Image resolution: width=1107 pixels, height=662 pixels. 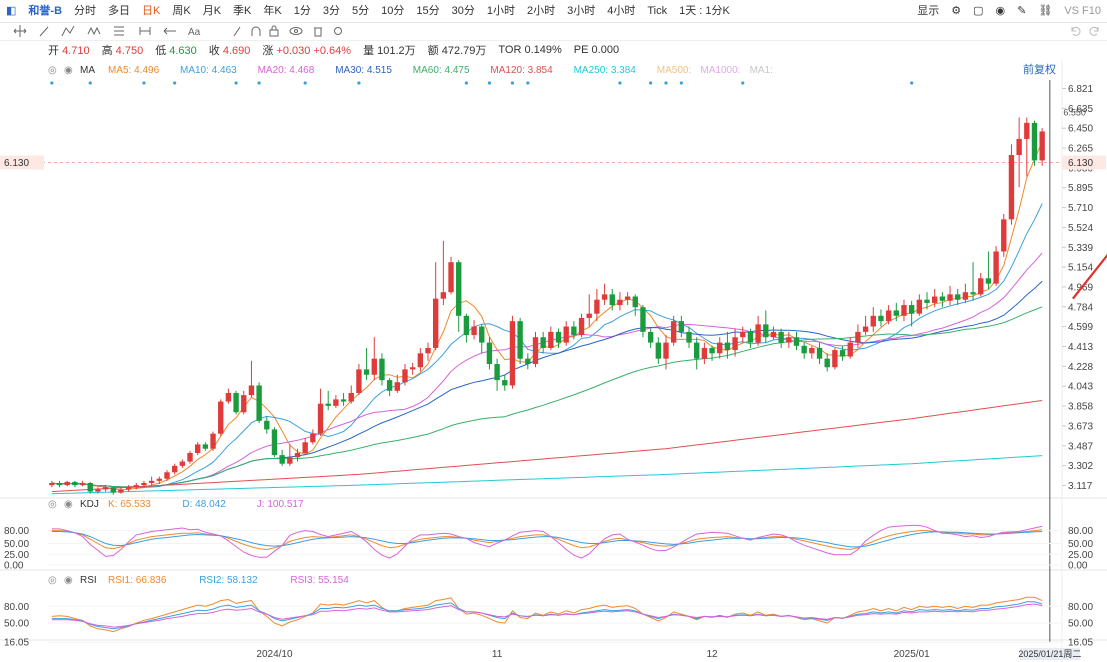 What do you see at coordinates (68, 580) in the screenshot?
I see `rsi-visibility-icon: ◉` at bounding box center [68, 580].